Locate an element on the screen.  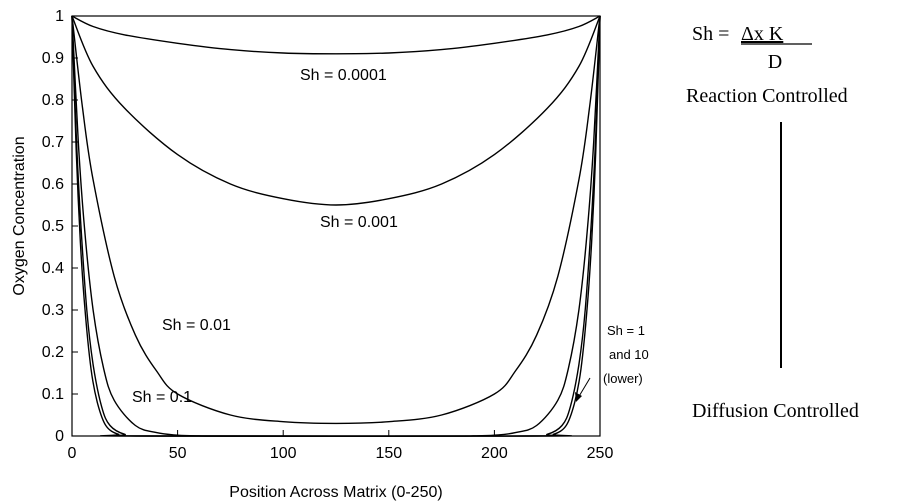
y-axis-title: Oxygen Concentration is located at coordinates (19, 215).